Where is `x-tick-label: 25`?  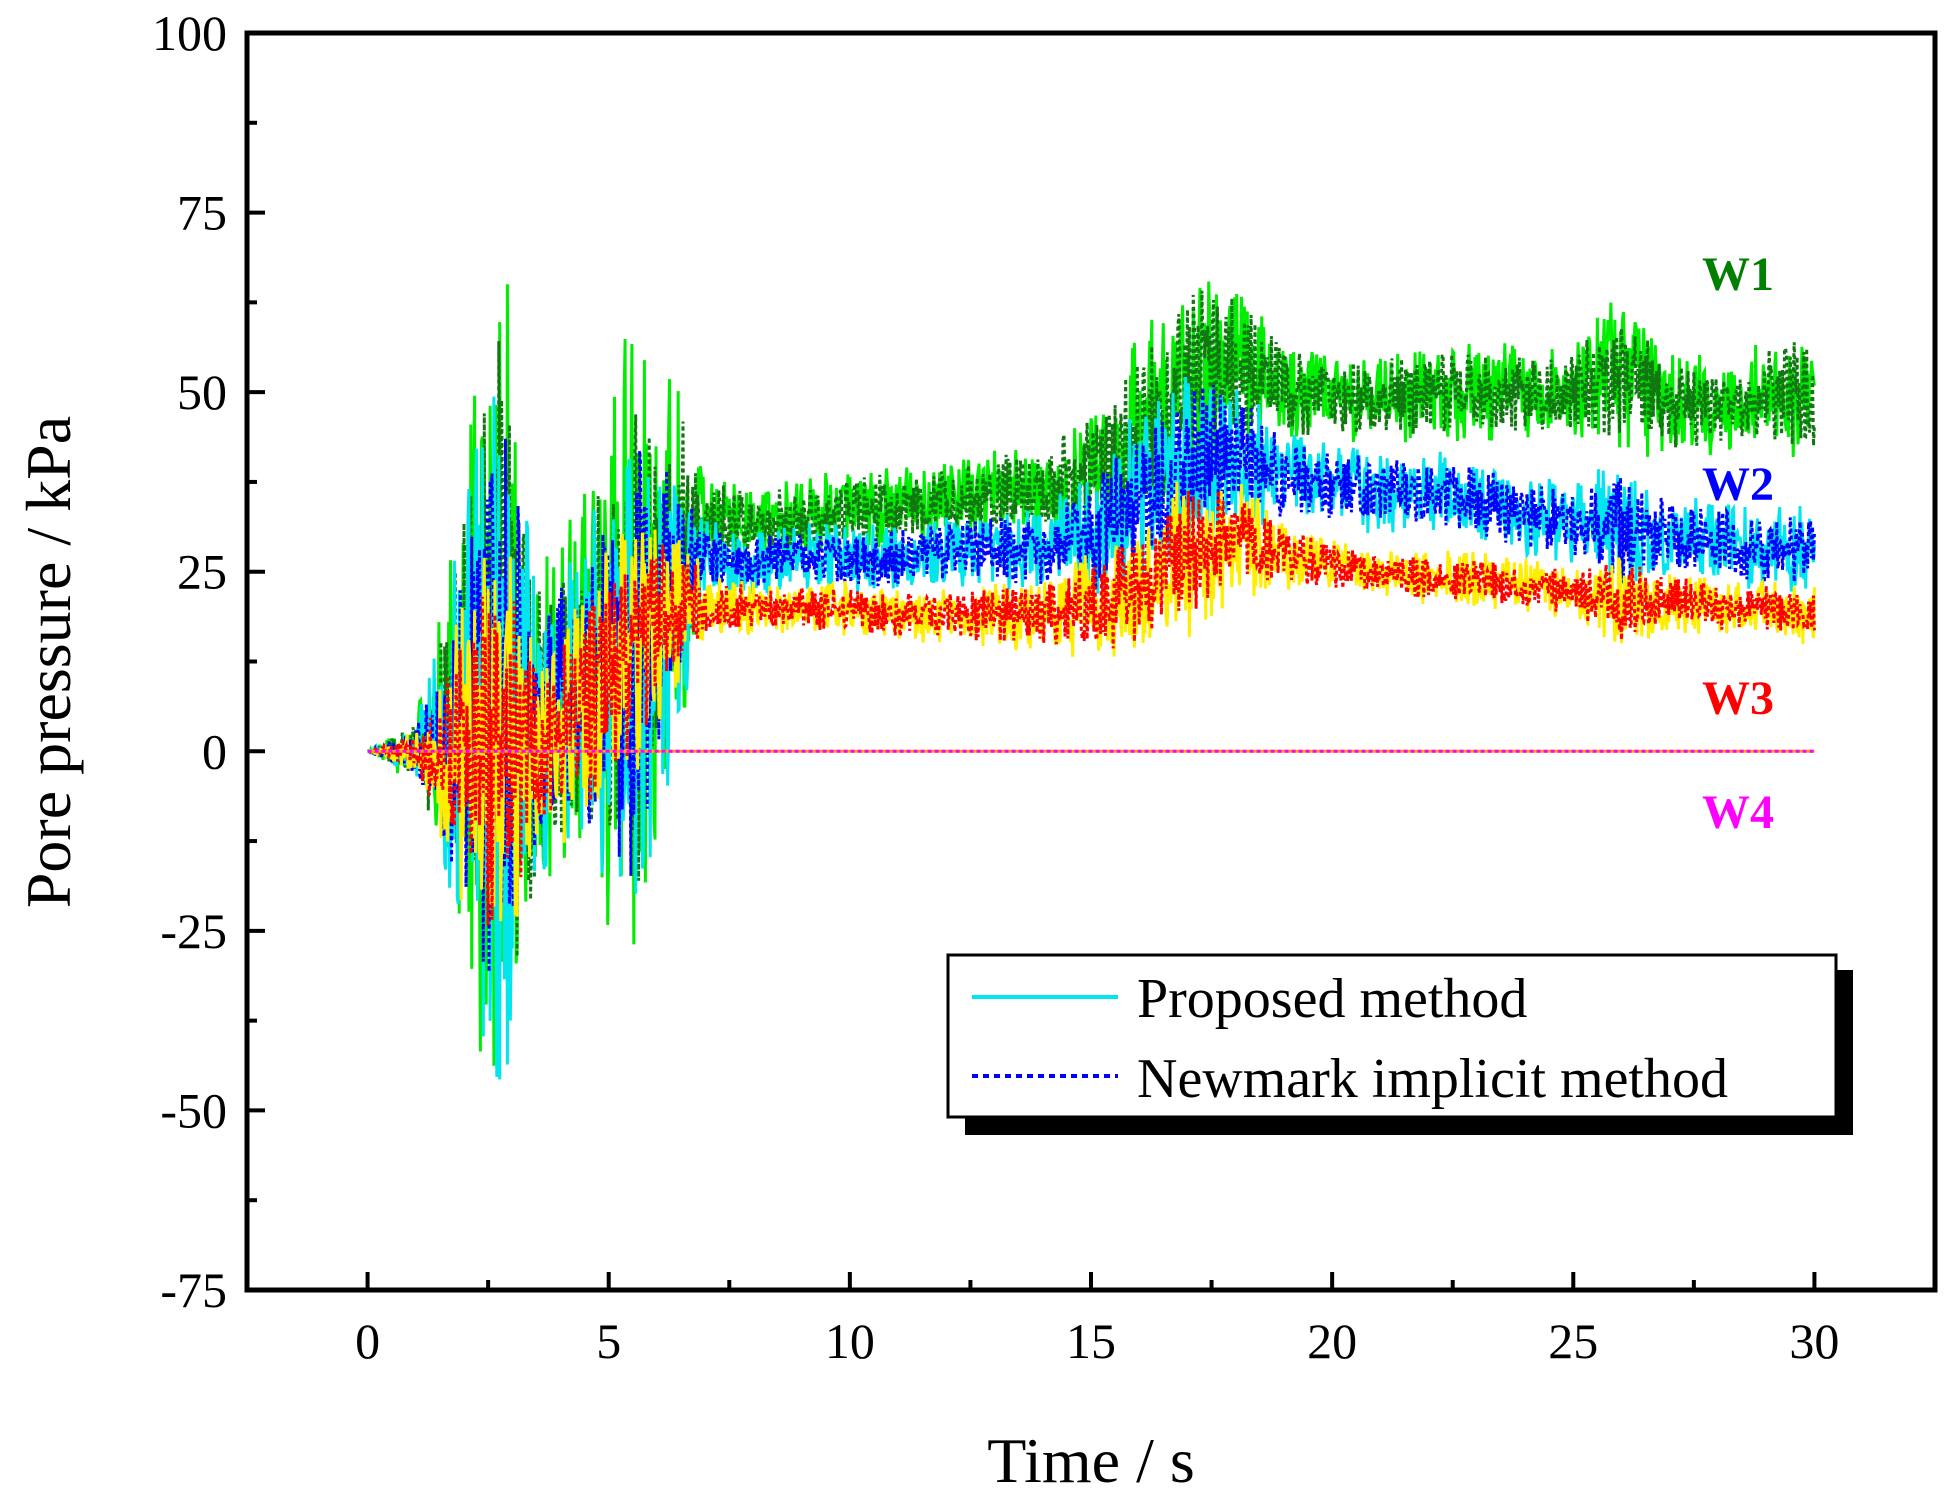
x-tick-label: 25 is located at coordinates (1573, 1341).